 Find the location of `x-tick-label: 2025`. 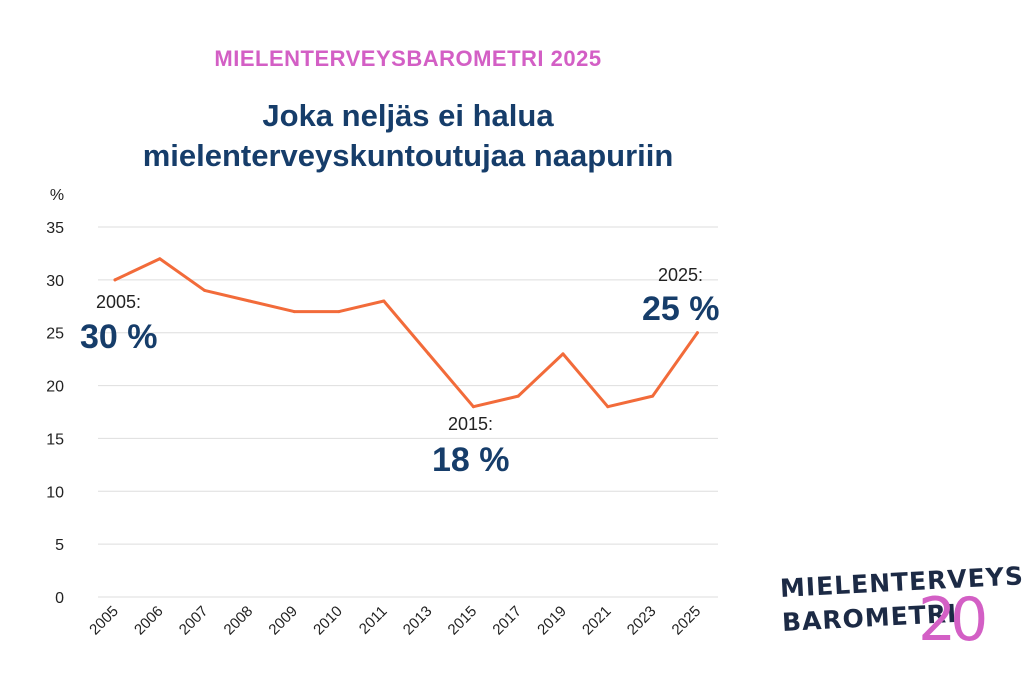

x-tick-label: 2025 is located at coordinates (687, 621).